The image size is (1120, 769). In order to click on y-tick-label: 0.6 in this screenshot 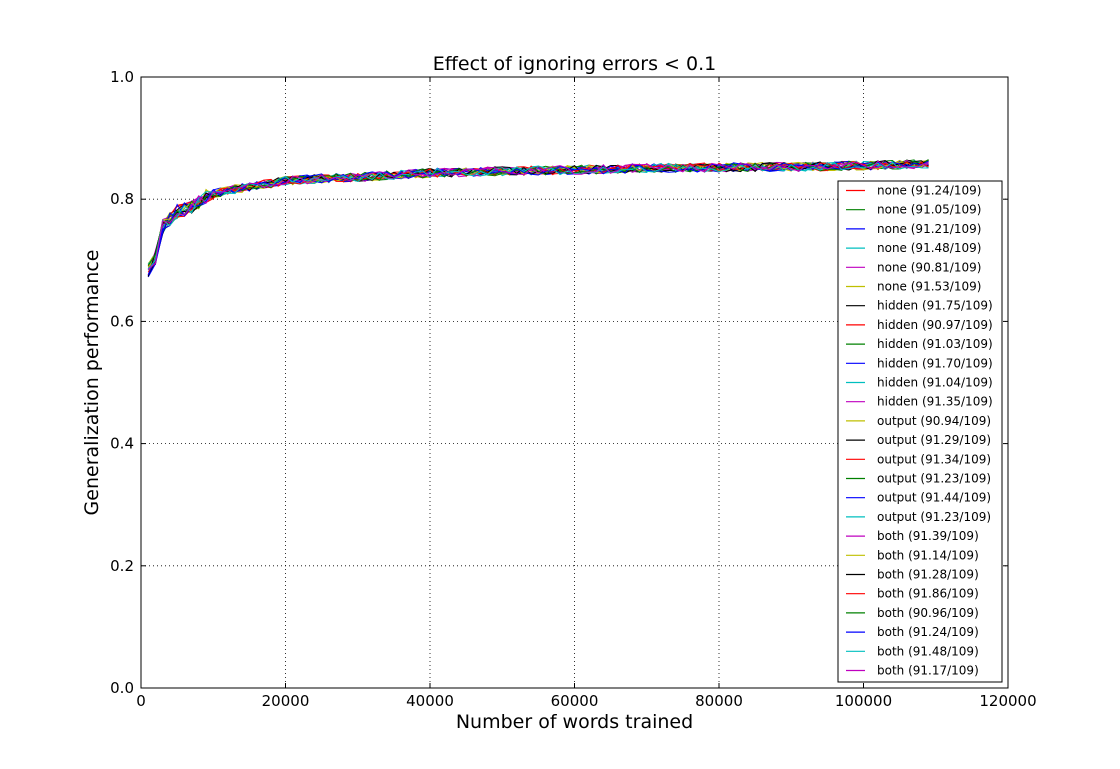, I will do `click(122, 321)`.